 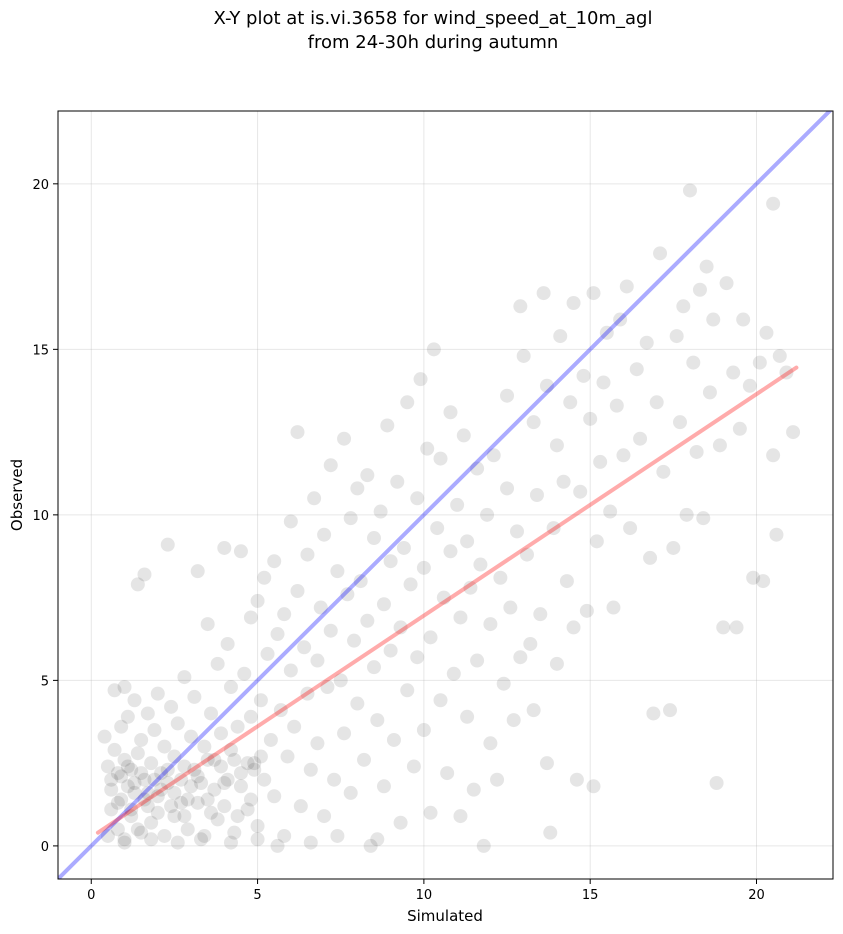 What do you see at coordinates (45, 847) in the screenshot?
I see `y-tick-label: 0` at bounding box center [45, 847].